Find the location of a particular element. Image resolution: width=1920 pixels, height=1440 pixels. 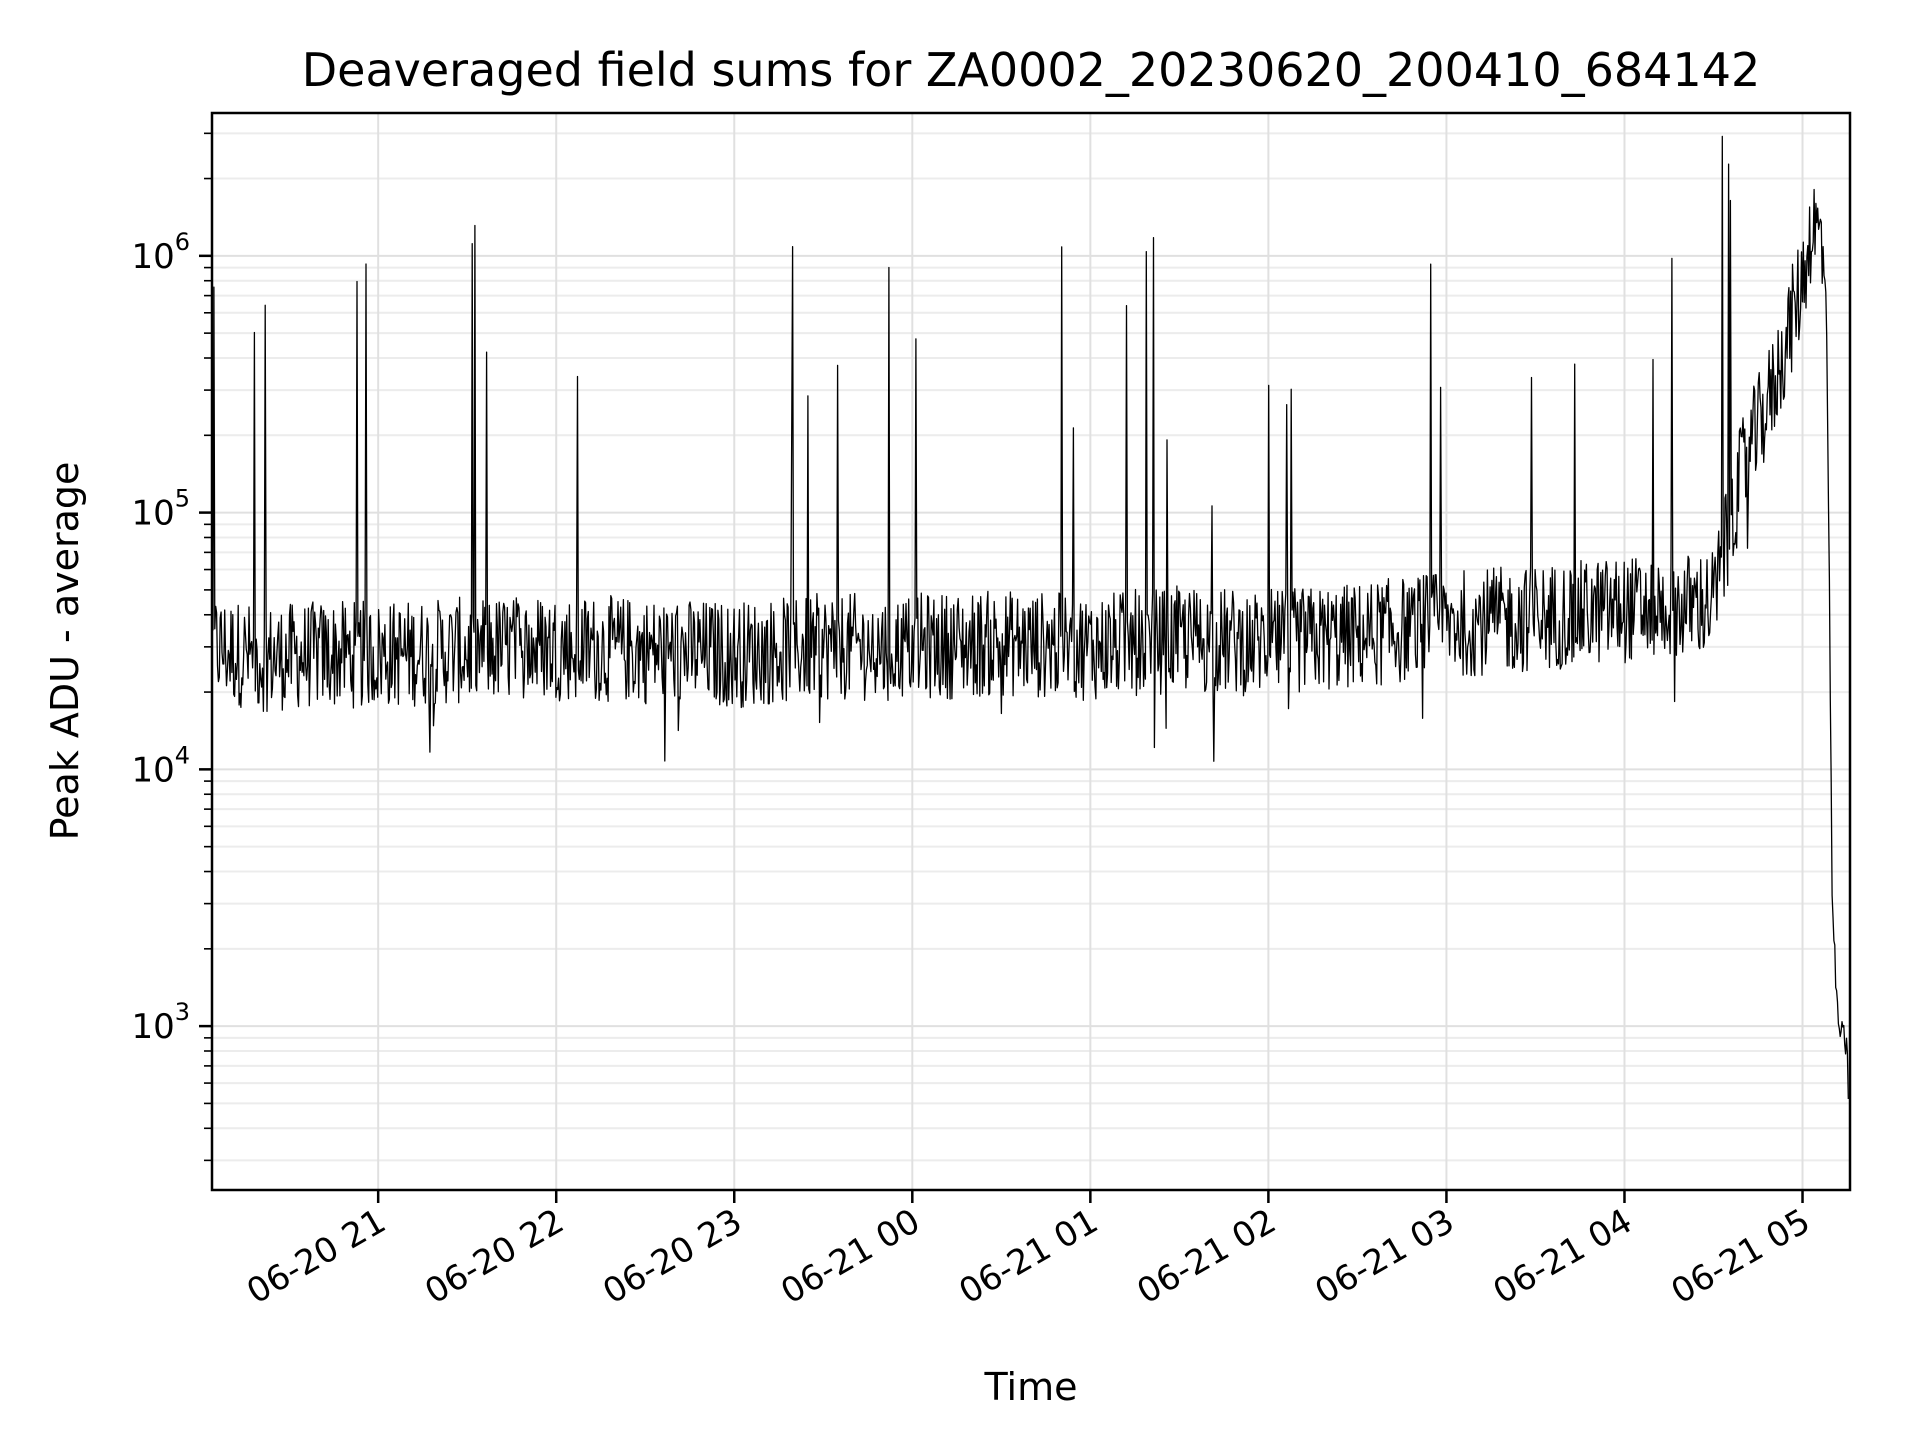

x-axis-label: Time is located at coordinates (1031, 1387).